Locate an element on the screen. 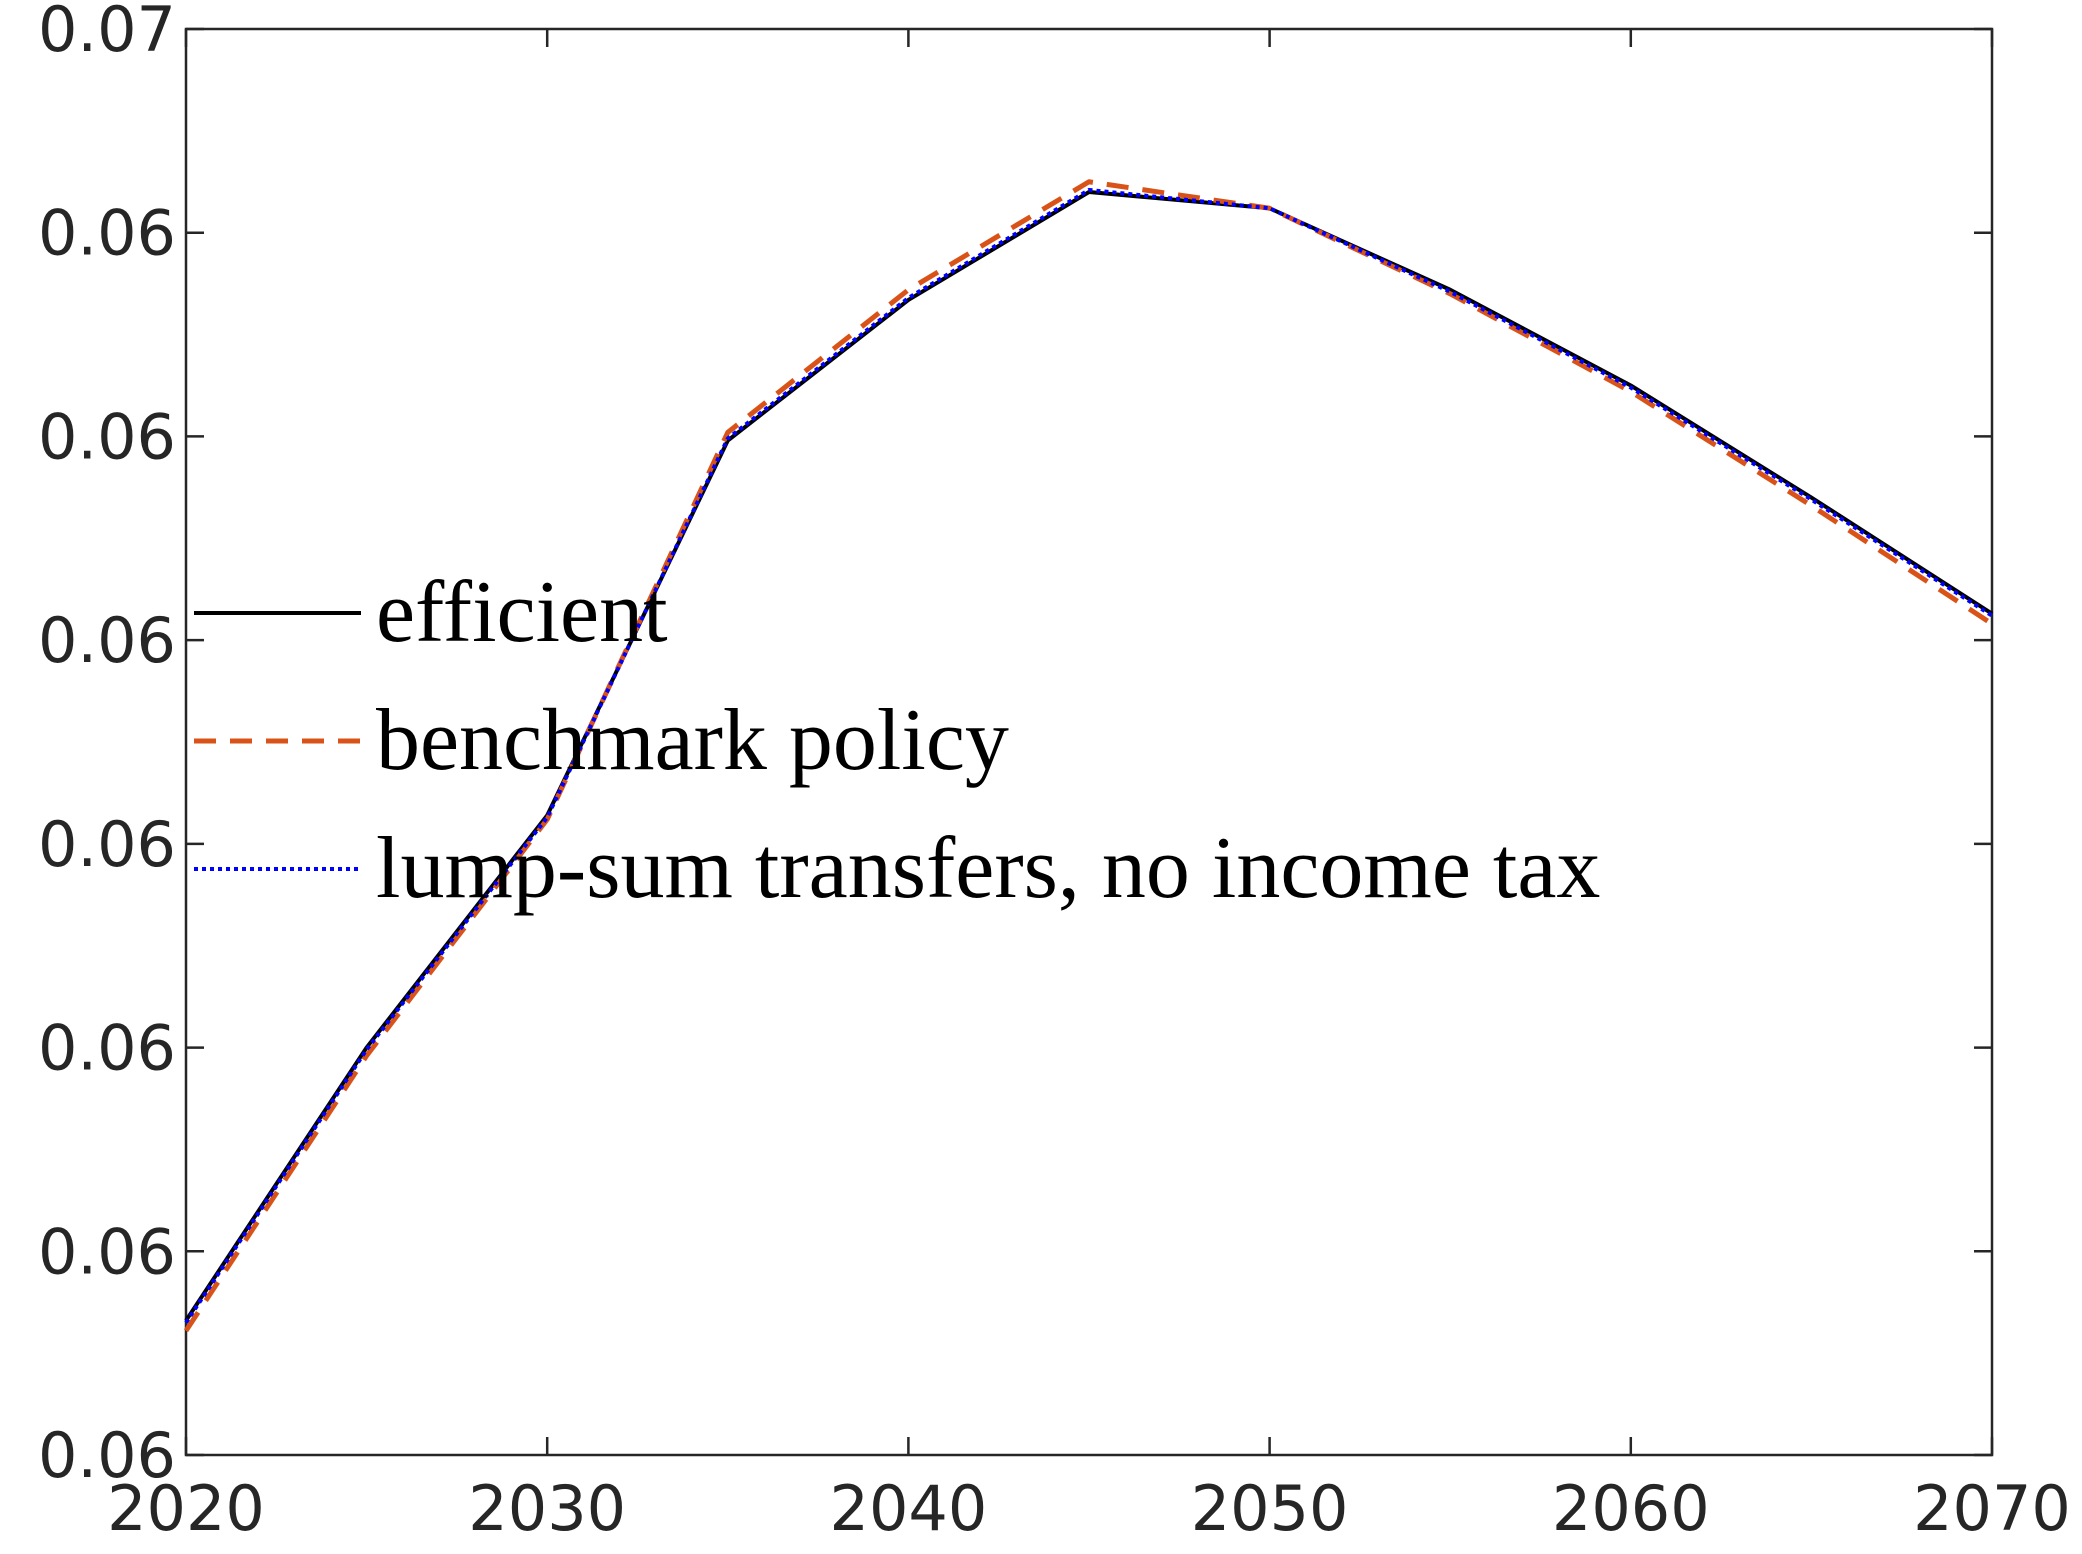 This screenshot has height=1554, width=2082. x-tick-label: 2050 is located at coordinates (1270, 1508).